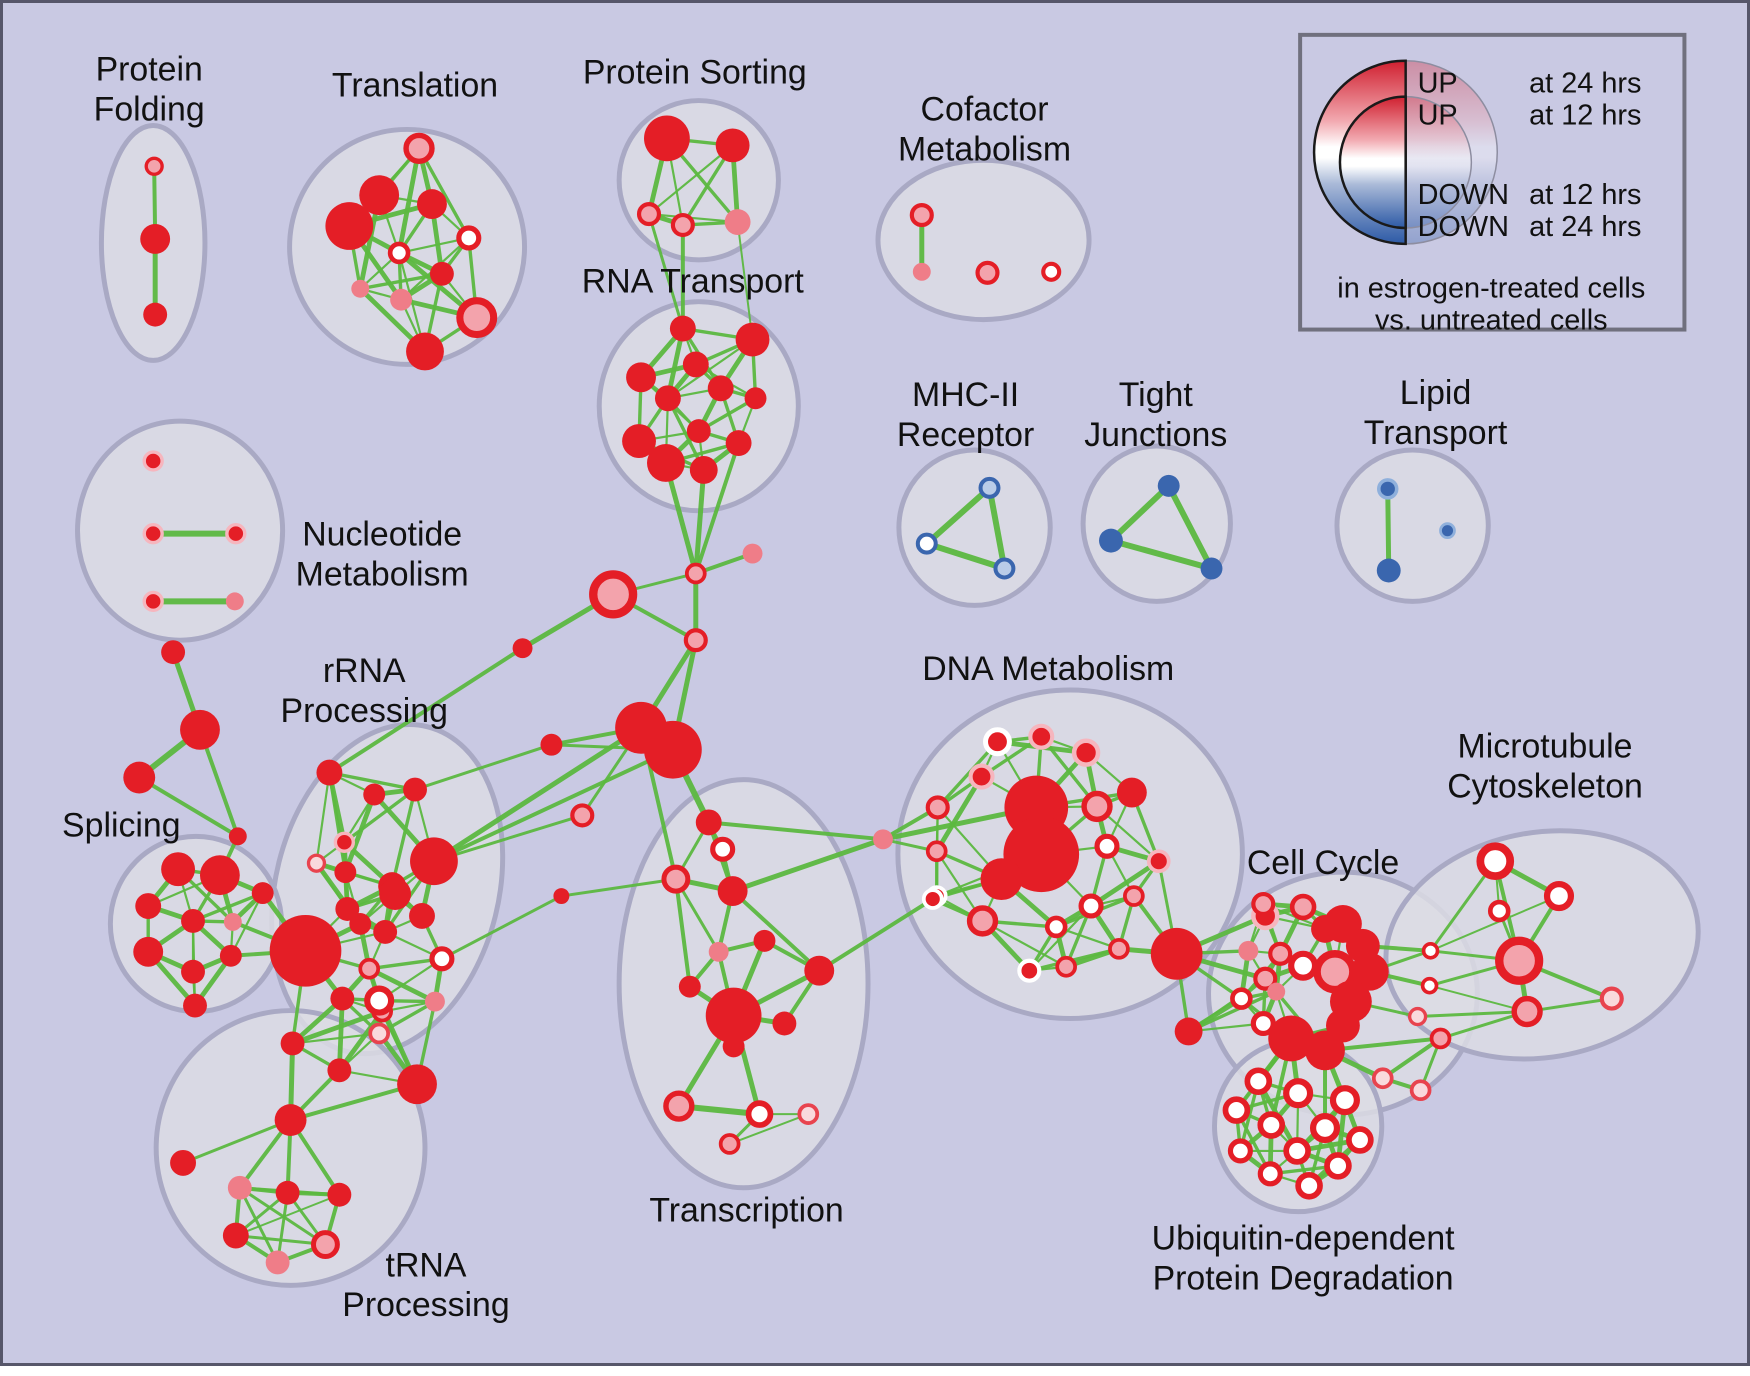 The height and width of the screenshot is (1376, 1750). I want to click on cluster-label-rrna-processing: Processing, so click(364, 711).